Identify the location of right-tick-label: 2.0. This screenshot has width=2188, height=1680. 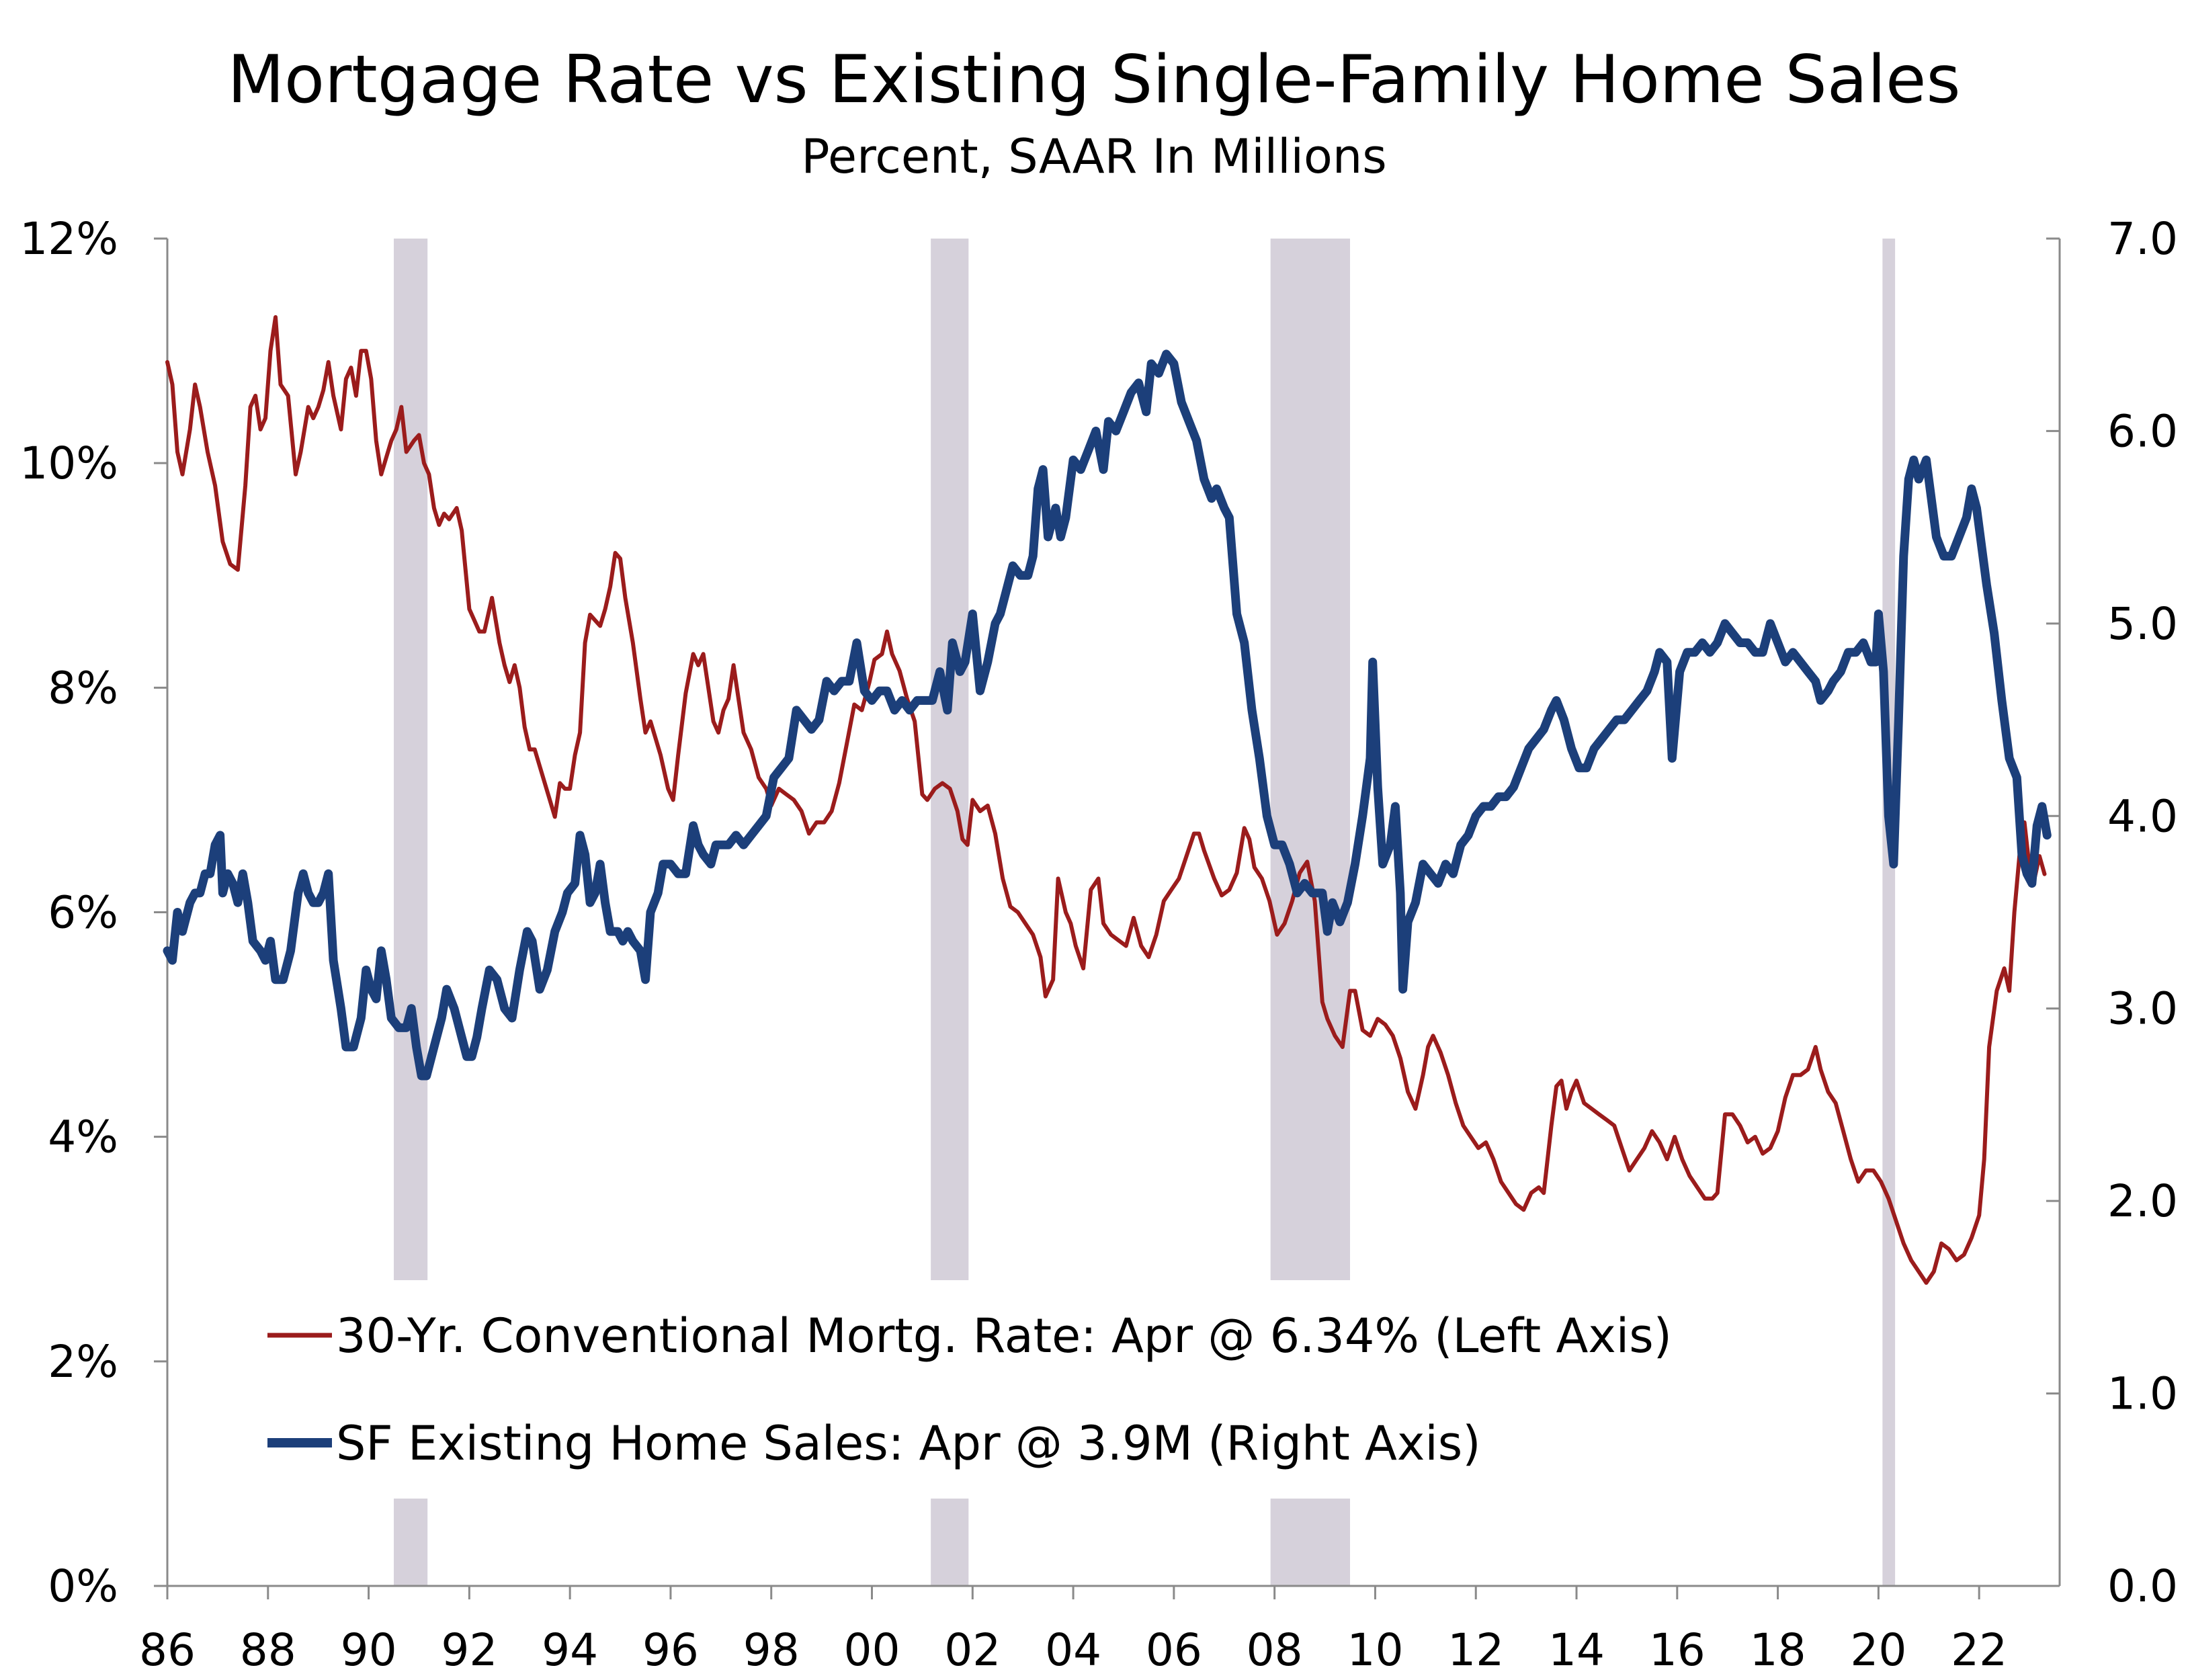
(2142, 1201).